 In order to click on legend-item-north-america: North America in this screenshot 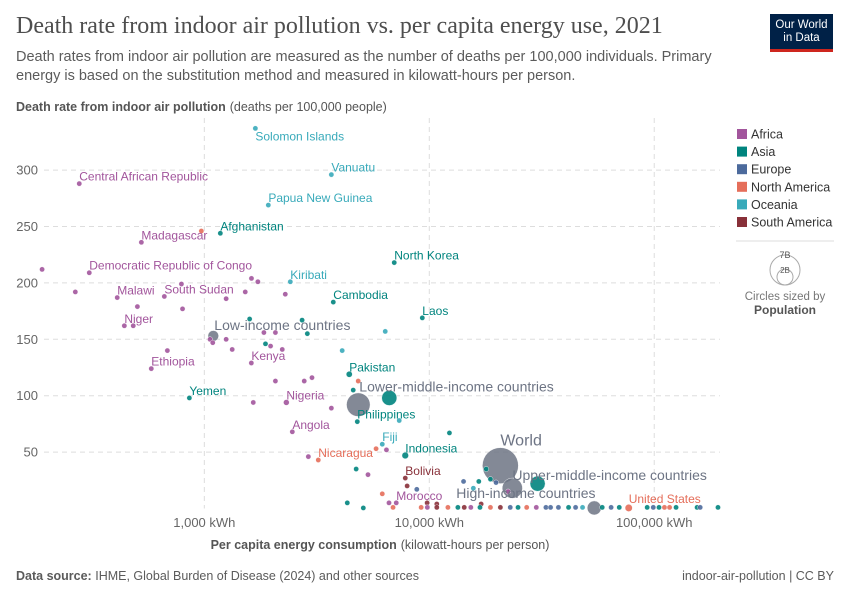, I will do `click(790, 187)`.